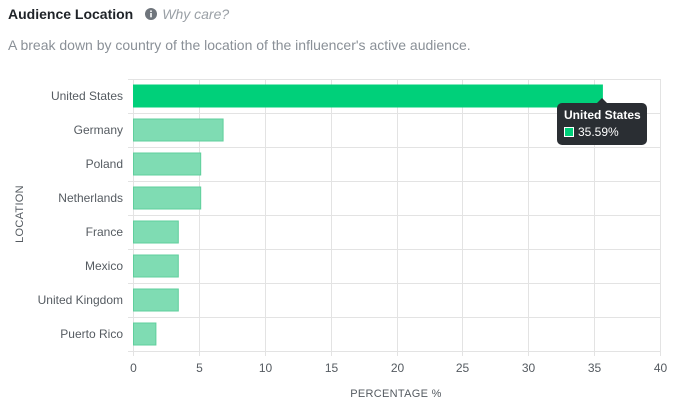 This screenshot has height=410, width=680. What do you see at coordinates (98, 130) in the screenshot?
I see `y-tick-label: Germany` at bounding box center [98, 130].